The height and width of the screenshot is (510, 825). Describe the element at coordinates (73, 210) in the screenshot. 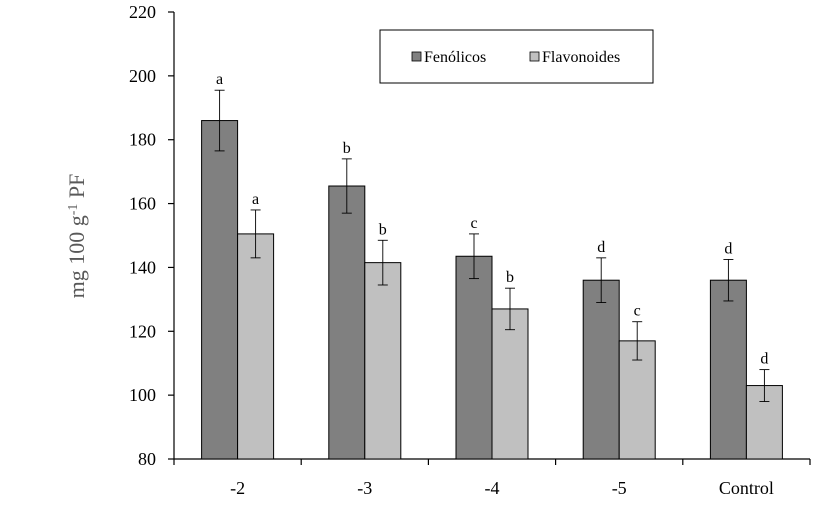

I see `y-axis-label-sup: -1` at that location.